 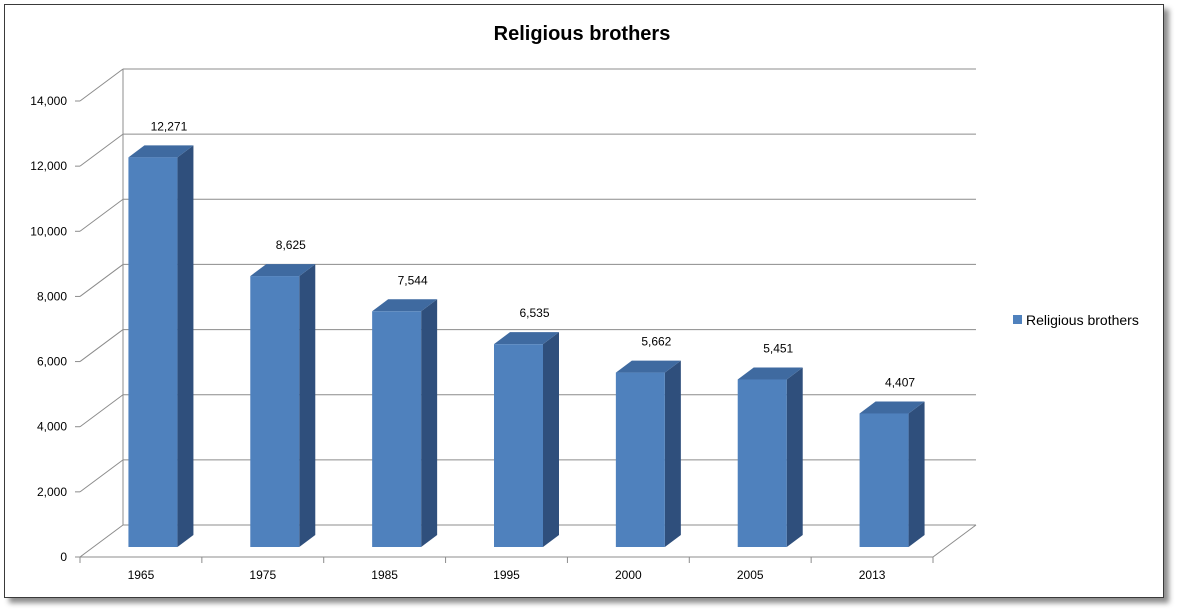 I want to click on y-tick-label: 2,000, so click(x=52, y=492).